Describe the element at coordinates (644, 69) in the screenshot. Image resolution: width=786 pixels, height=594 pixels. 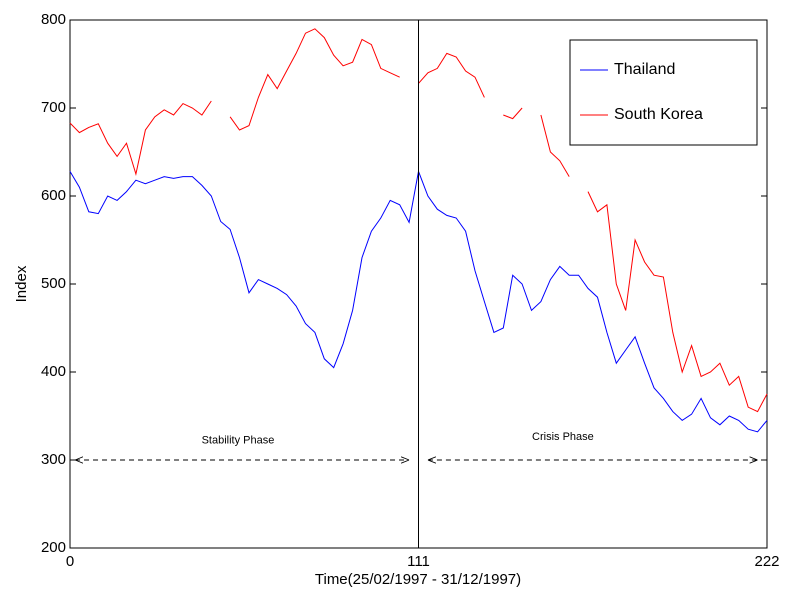
I see `legend-label: Thailand` at that location.